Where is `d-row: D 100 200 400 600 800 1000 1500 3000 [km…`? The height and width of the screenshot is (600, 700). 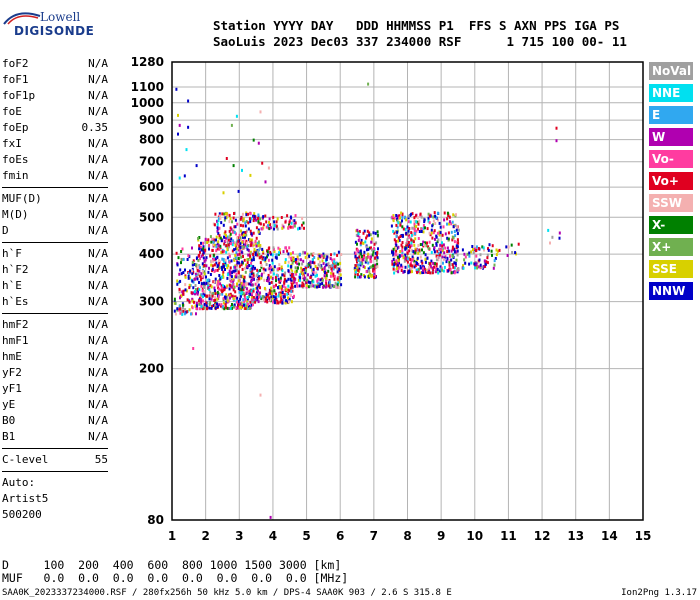 d-row: D 100 200 400 600 800 1000 1500 3000 [km… is located at coordinates (172, 565).